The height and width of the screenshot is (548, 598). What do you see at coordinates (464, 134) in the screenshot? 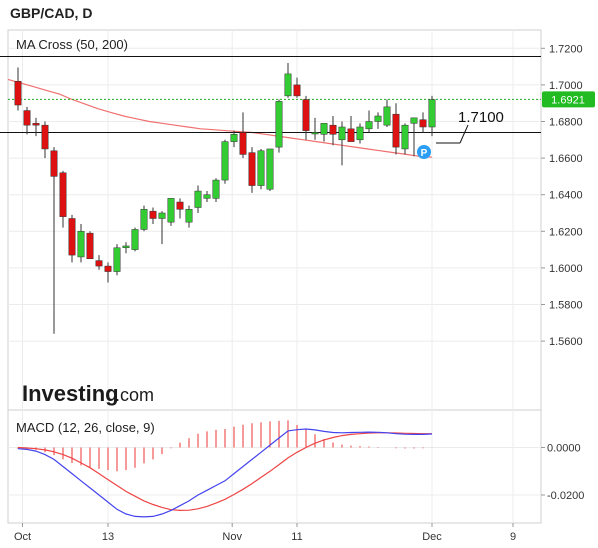
I see `annotation-slope` at bounding box center [464, 134].